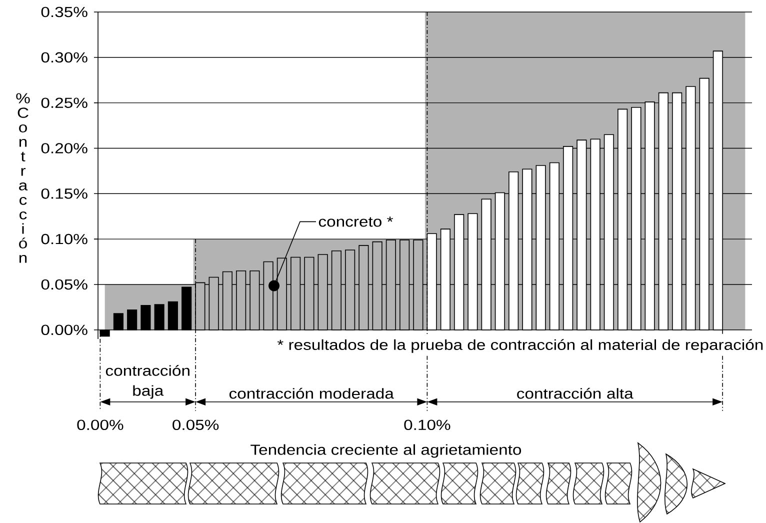  I want to click on annotation: concreto *, so click(356, 221).